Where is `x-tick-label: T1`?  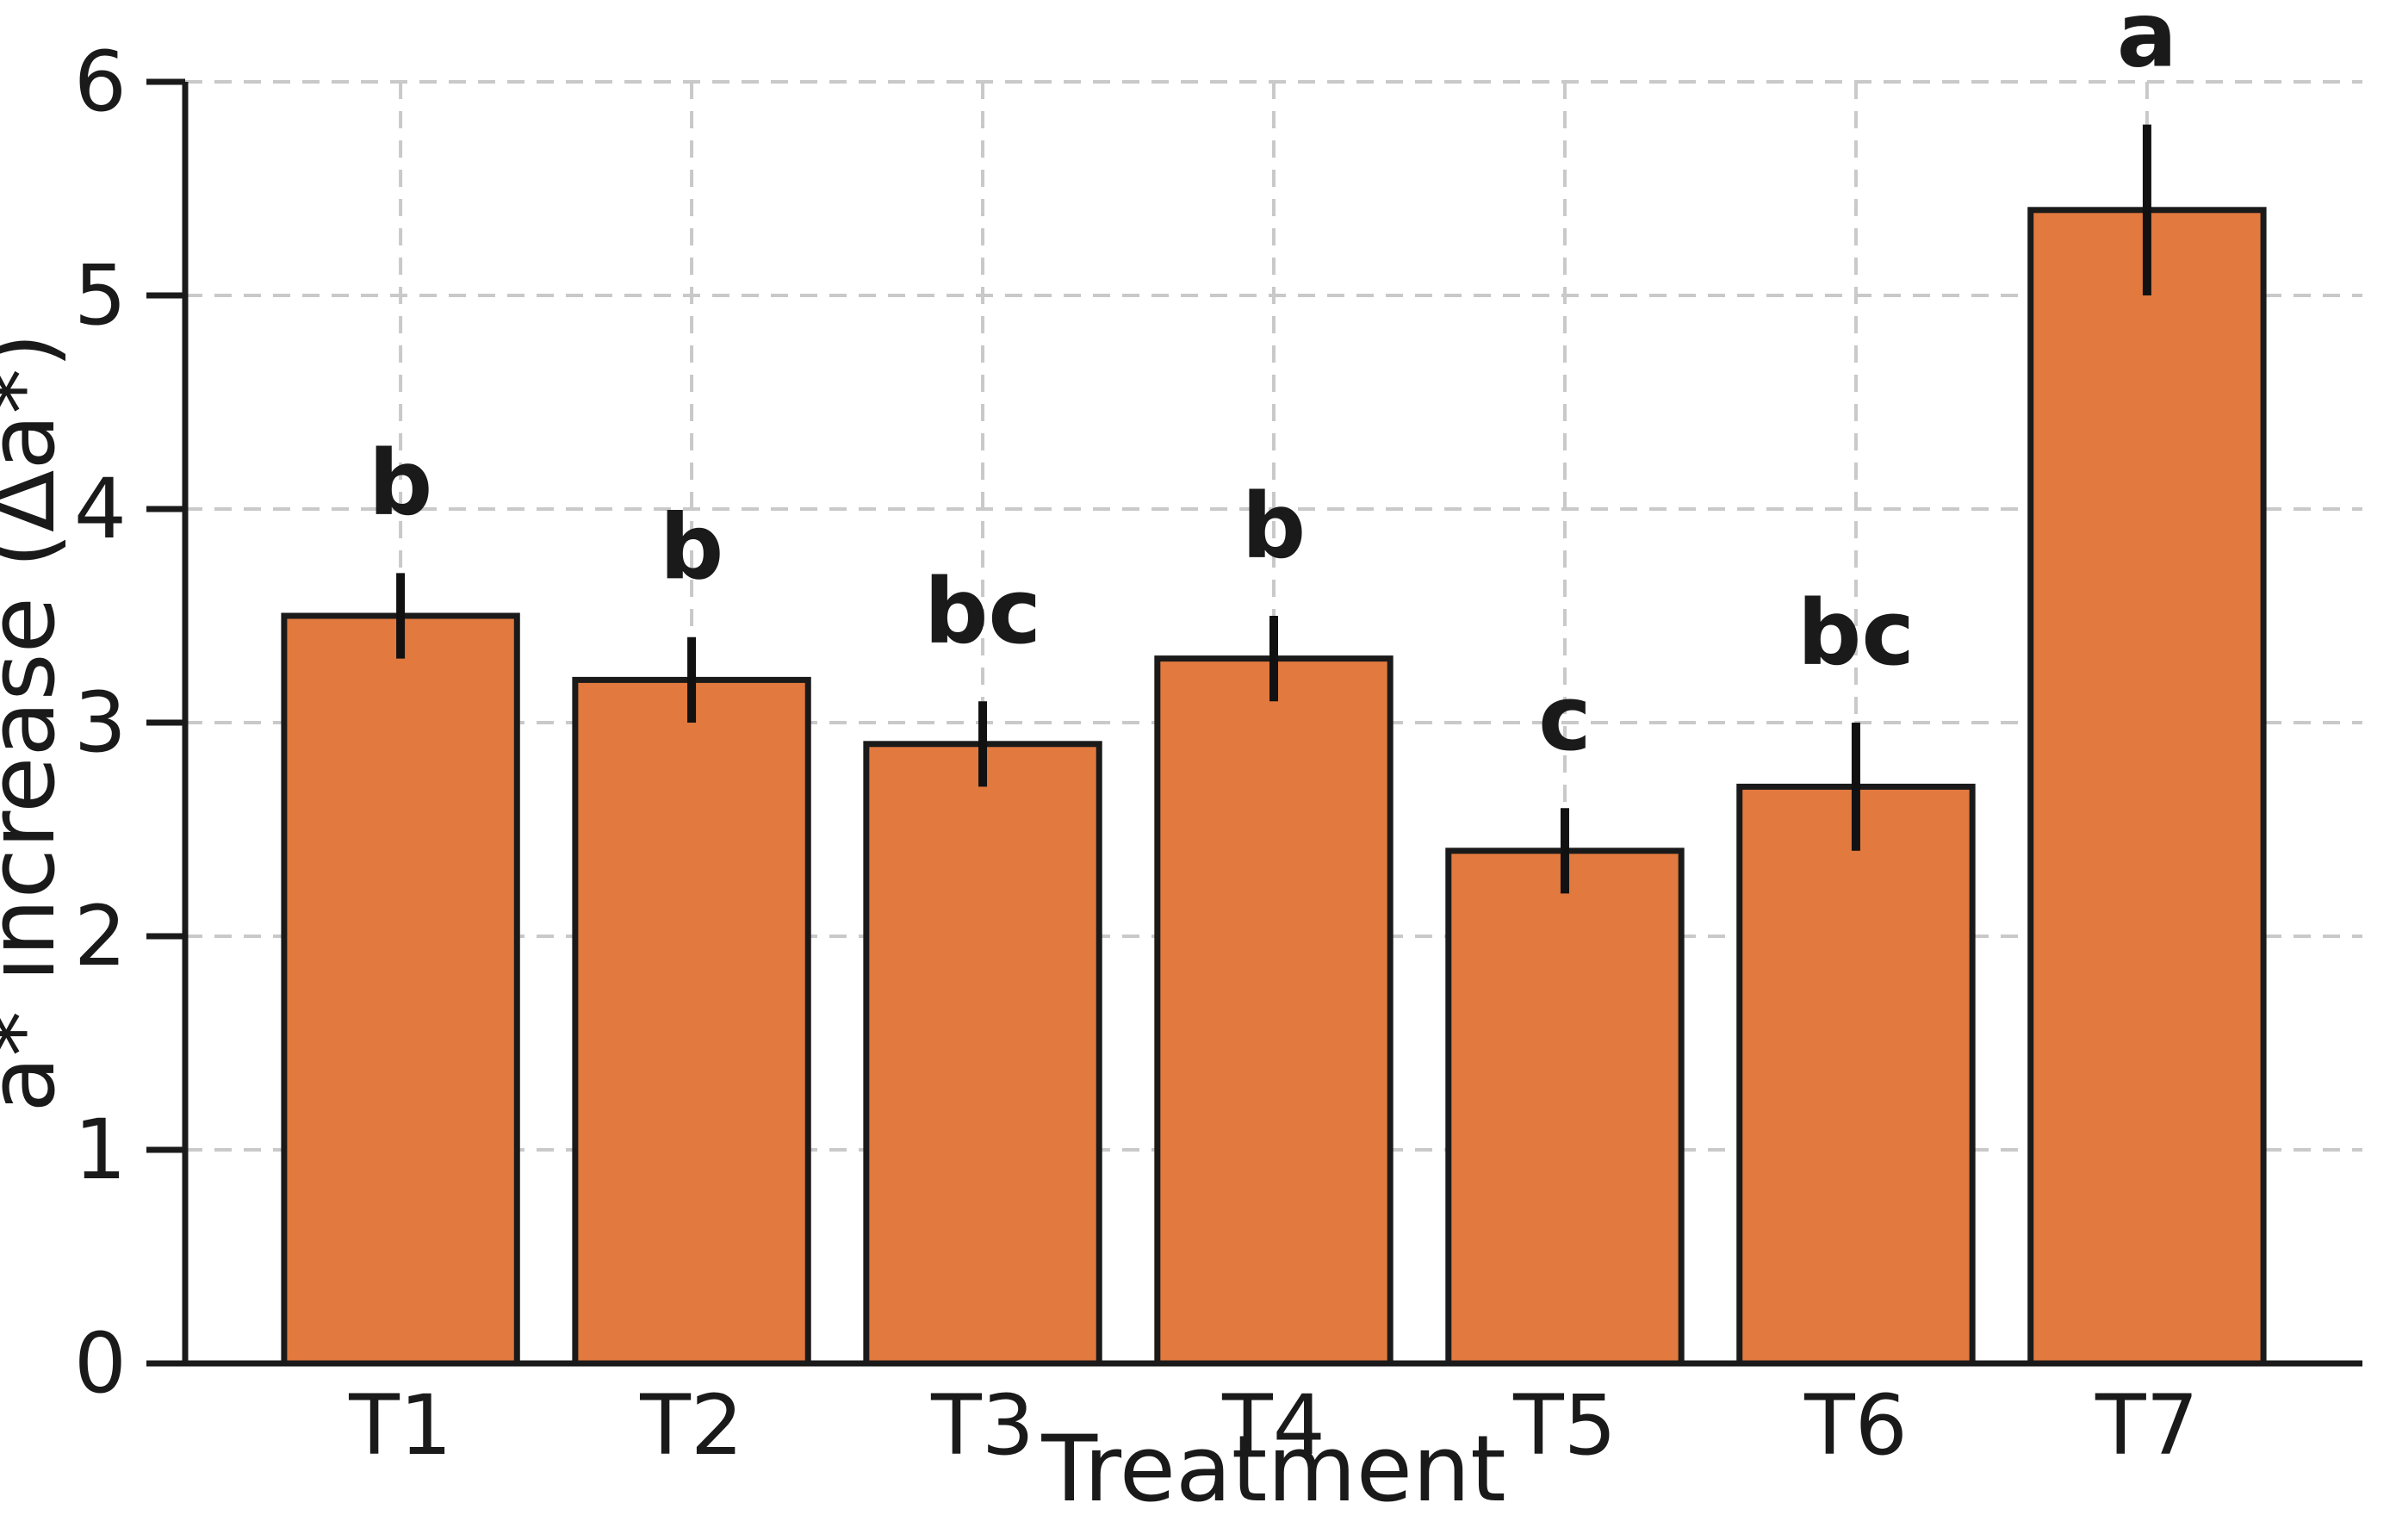
x-tick-label: T1 is located at coordinates (400, 1425).